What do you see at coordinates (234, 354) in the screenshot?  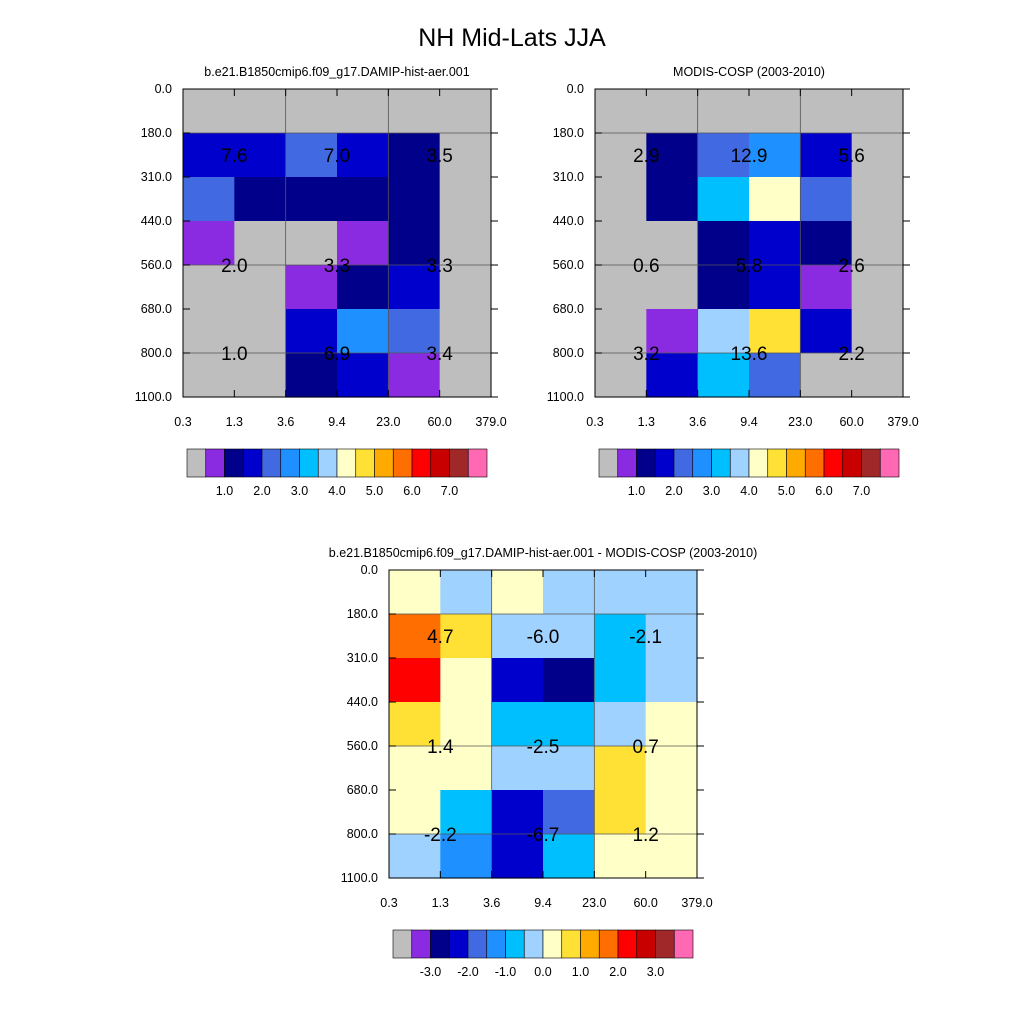 I see `block-value-label: 1.0` at bounding box center [234, 354].